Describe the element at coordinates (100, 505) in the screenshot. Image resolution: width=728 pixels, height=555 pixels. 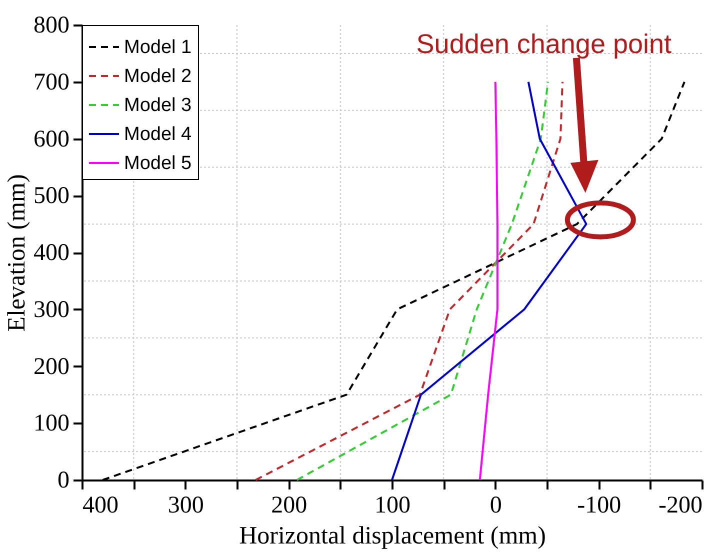
I see `x-tick-label: 400` at that location.